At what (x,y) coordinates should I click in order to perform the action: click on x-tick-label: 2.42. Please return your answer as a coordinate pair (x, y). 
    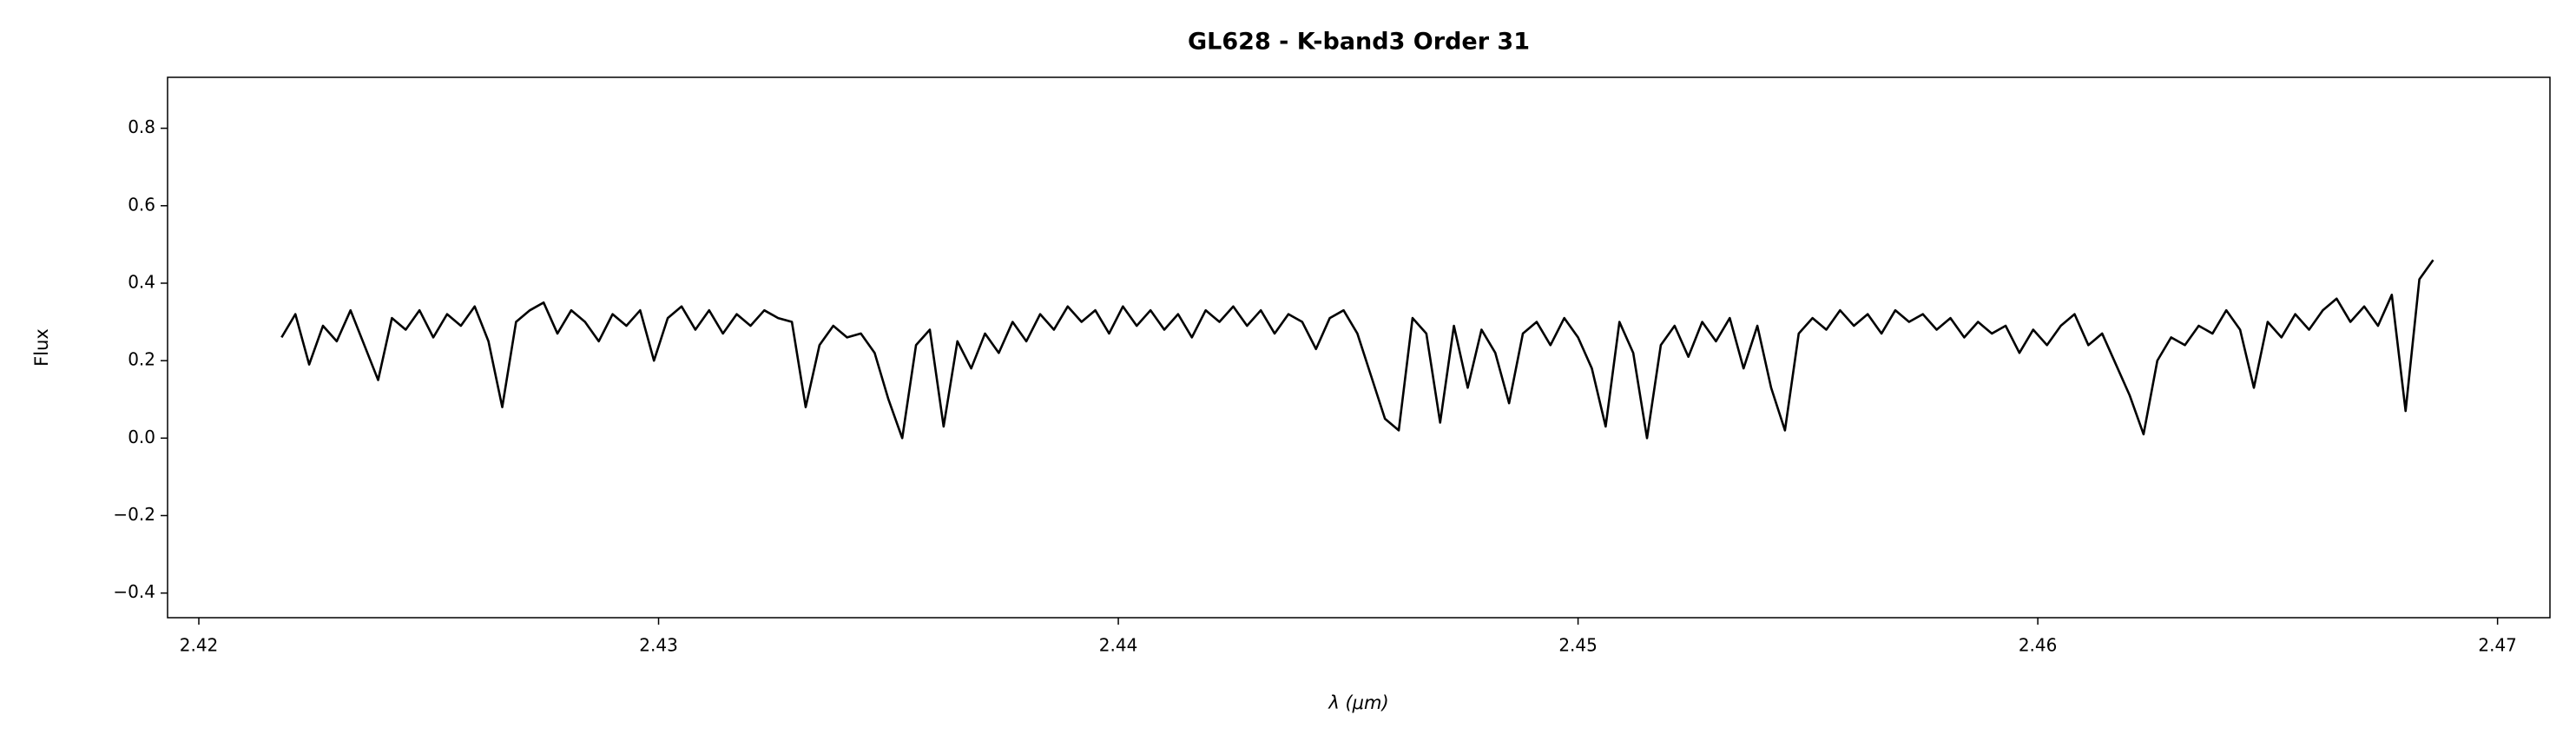
    Looking at the image, I should click on (199, 645).